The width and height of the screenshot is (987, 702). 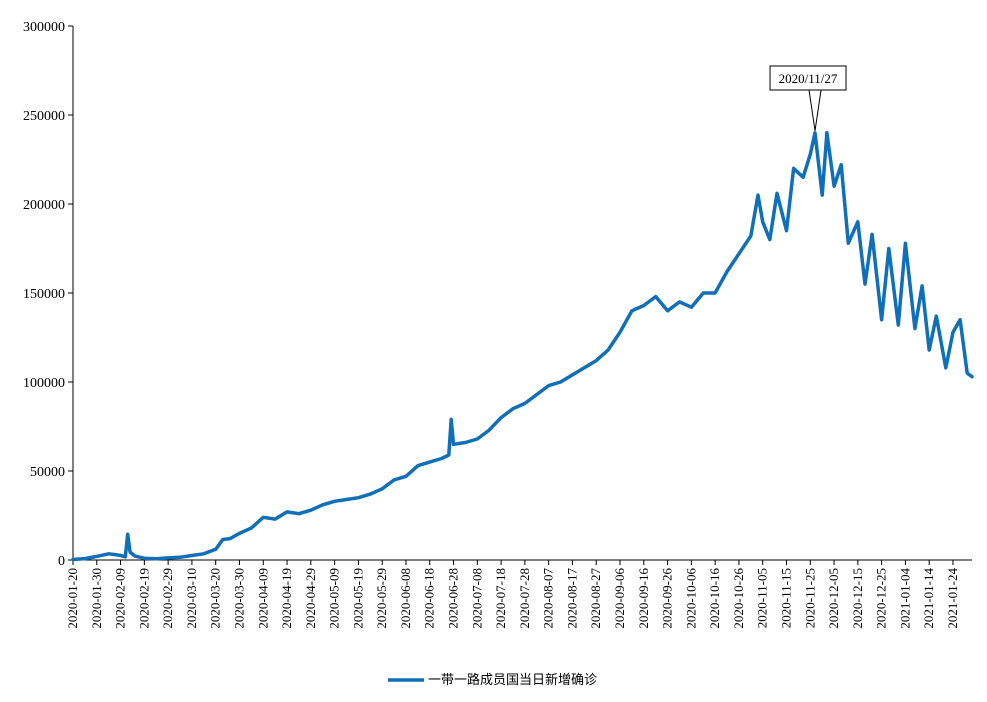 What do you see at coordinates (595, 598) in the screenshot?
I see `x-tick-label: 2020-08-27` at bounding box center [595, 598].